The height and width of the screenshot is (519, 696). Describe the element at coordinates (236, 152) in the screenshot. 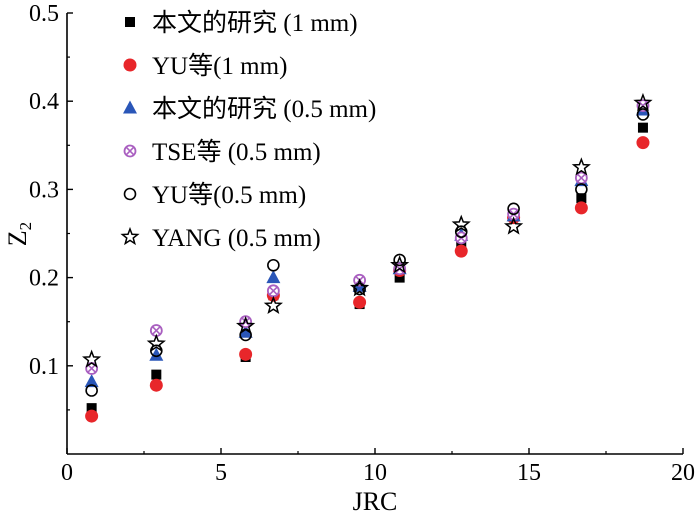

I see `legend-label: TSE等 (0.5 mm)` at that location.